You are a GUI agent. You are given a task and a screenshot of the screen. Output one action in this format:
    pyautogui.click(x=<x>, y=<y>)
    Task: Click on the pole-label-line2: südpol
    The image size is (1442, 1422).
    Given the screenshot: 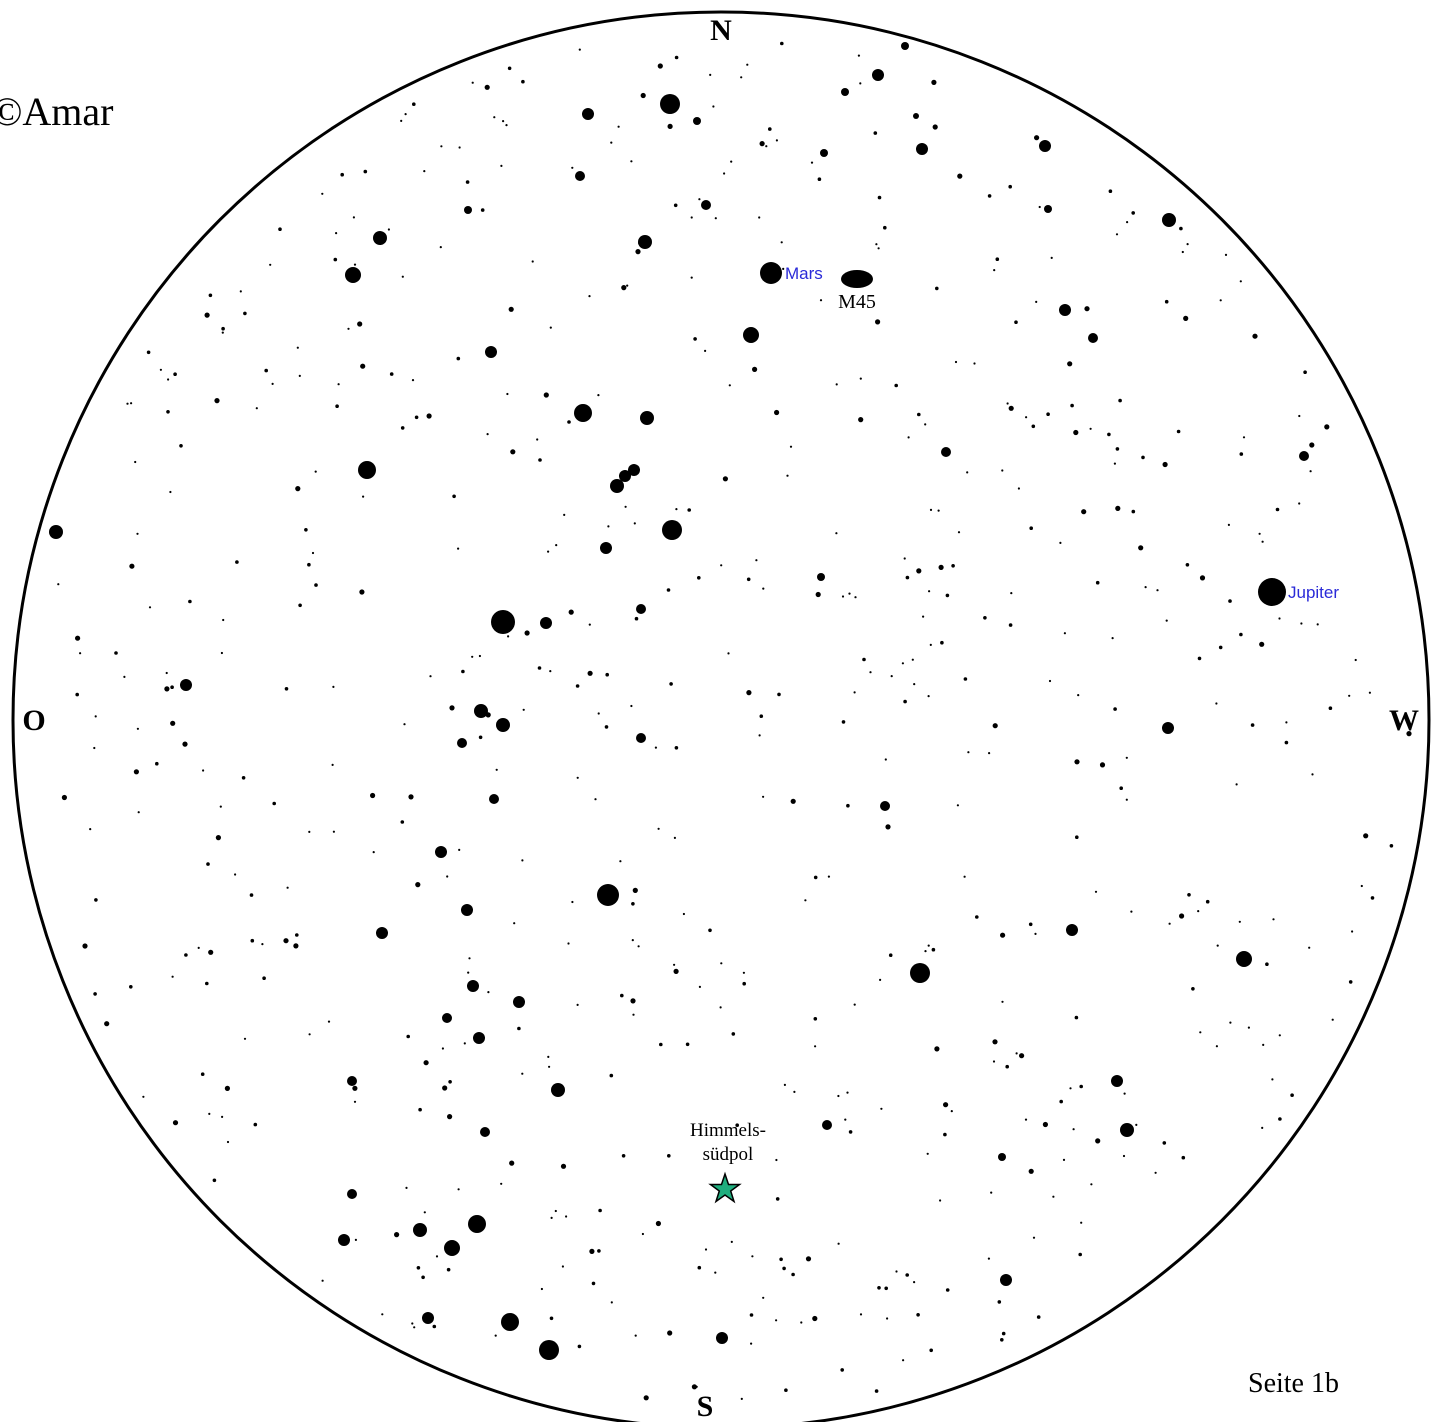 What is the action you would take?
    pyautogui.click(x=728, y=1154)
    